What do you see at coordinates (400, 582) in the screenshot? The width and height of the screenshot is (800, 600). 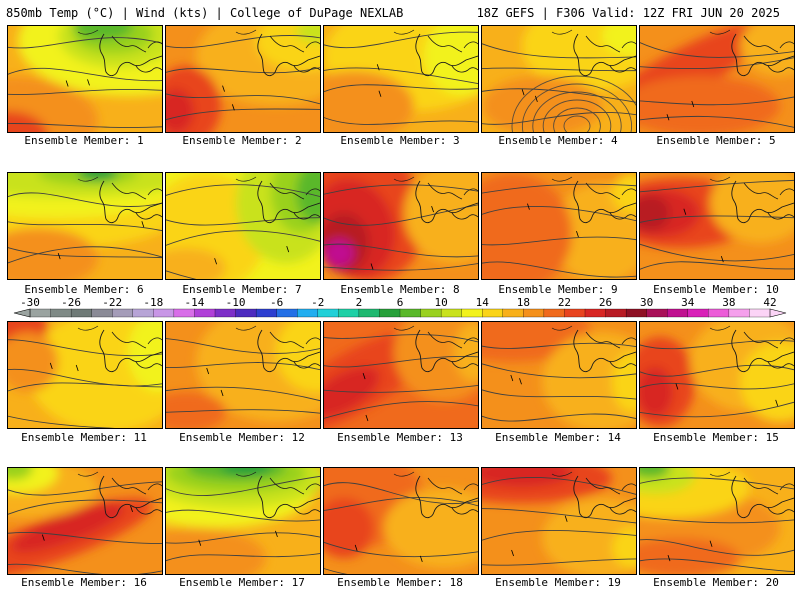 I see `ensemble-member-label: Ensemble Member: 18` at bounding box center [400, 582].